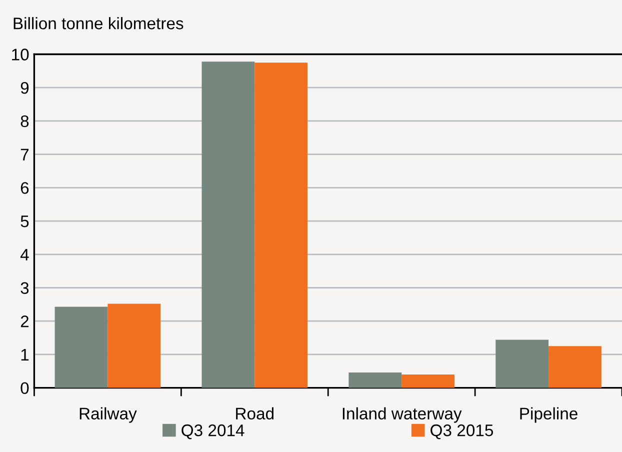 The height and width of the screenshot is (452, 622). I want to click on y-tick-label: 0, so click(24, 388).